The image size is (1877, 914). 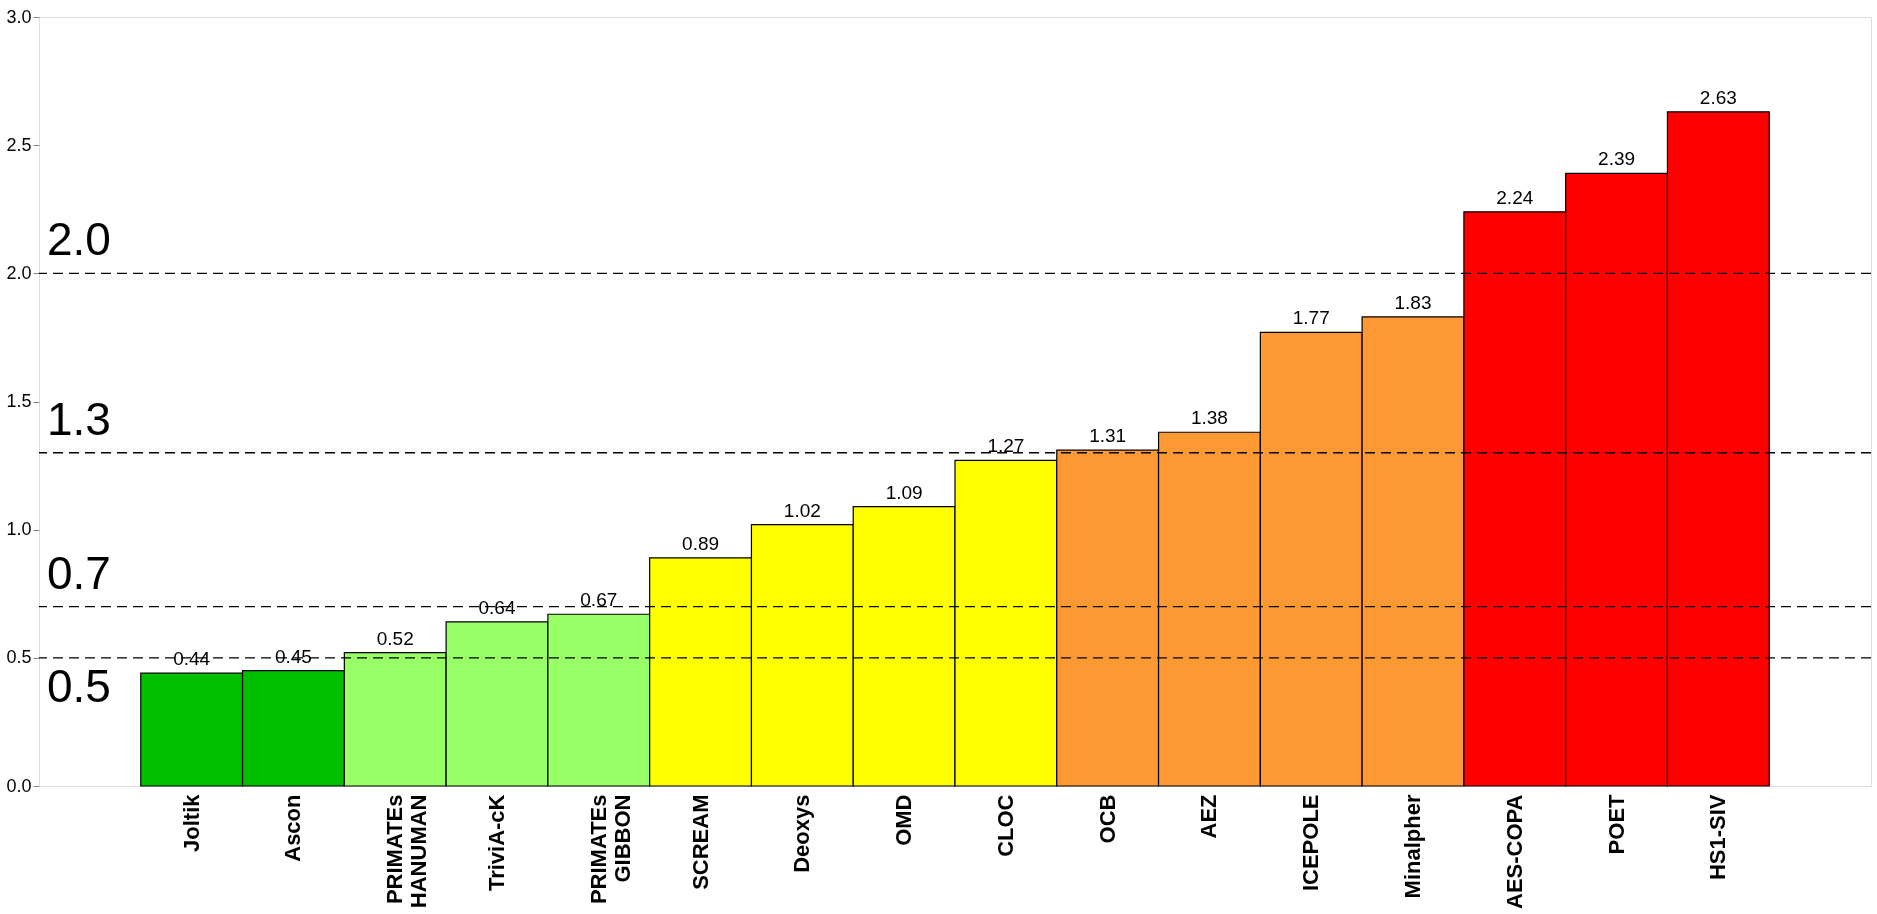 What do you see at coordinates (701, 543) in the screenshot?
I see `data-label: 0.89` at bounding box center [701, 543].